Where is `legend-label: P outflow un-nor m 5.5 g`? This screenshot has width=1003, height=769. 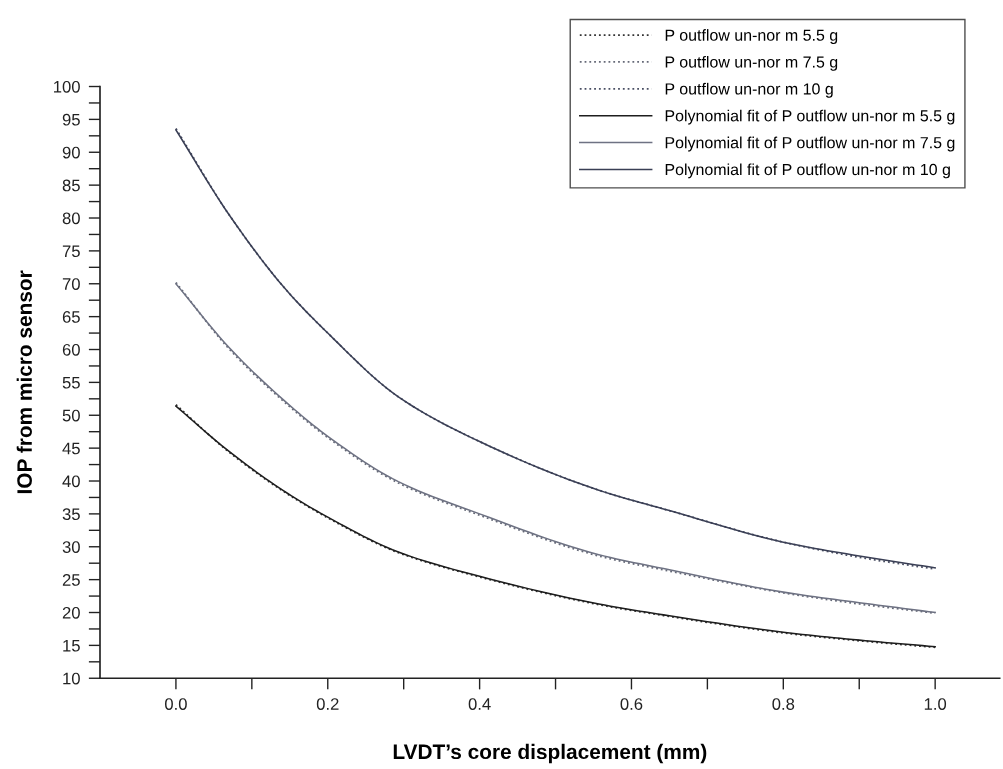 legend-label: P outflow un-nor m 5.5 g is located at coordinates (751, 36).